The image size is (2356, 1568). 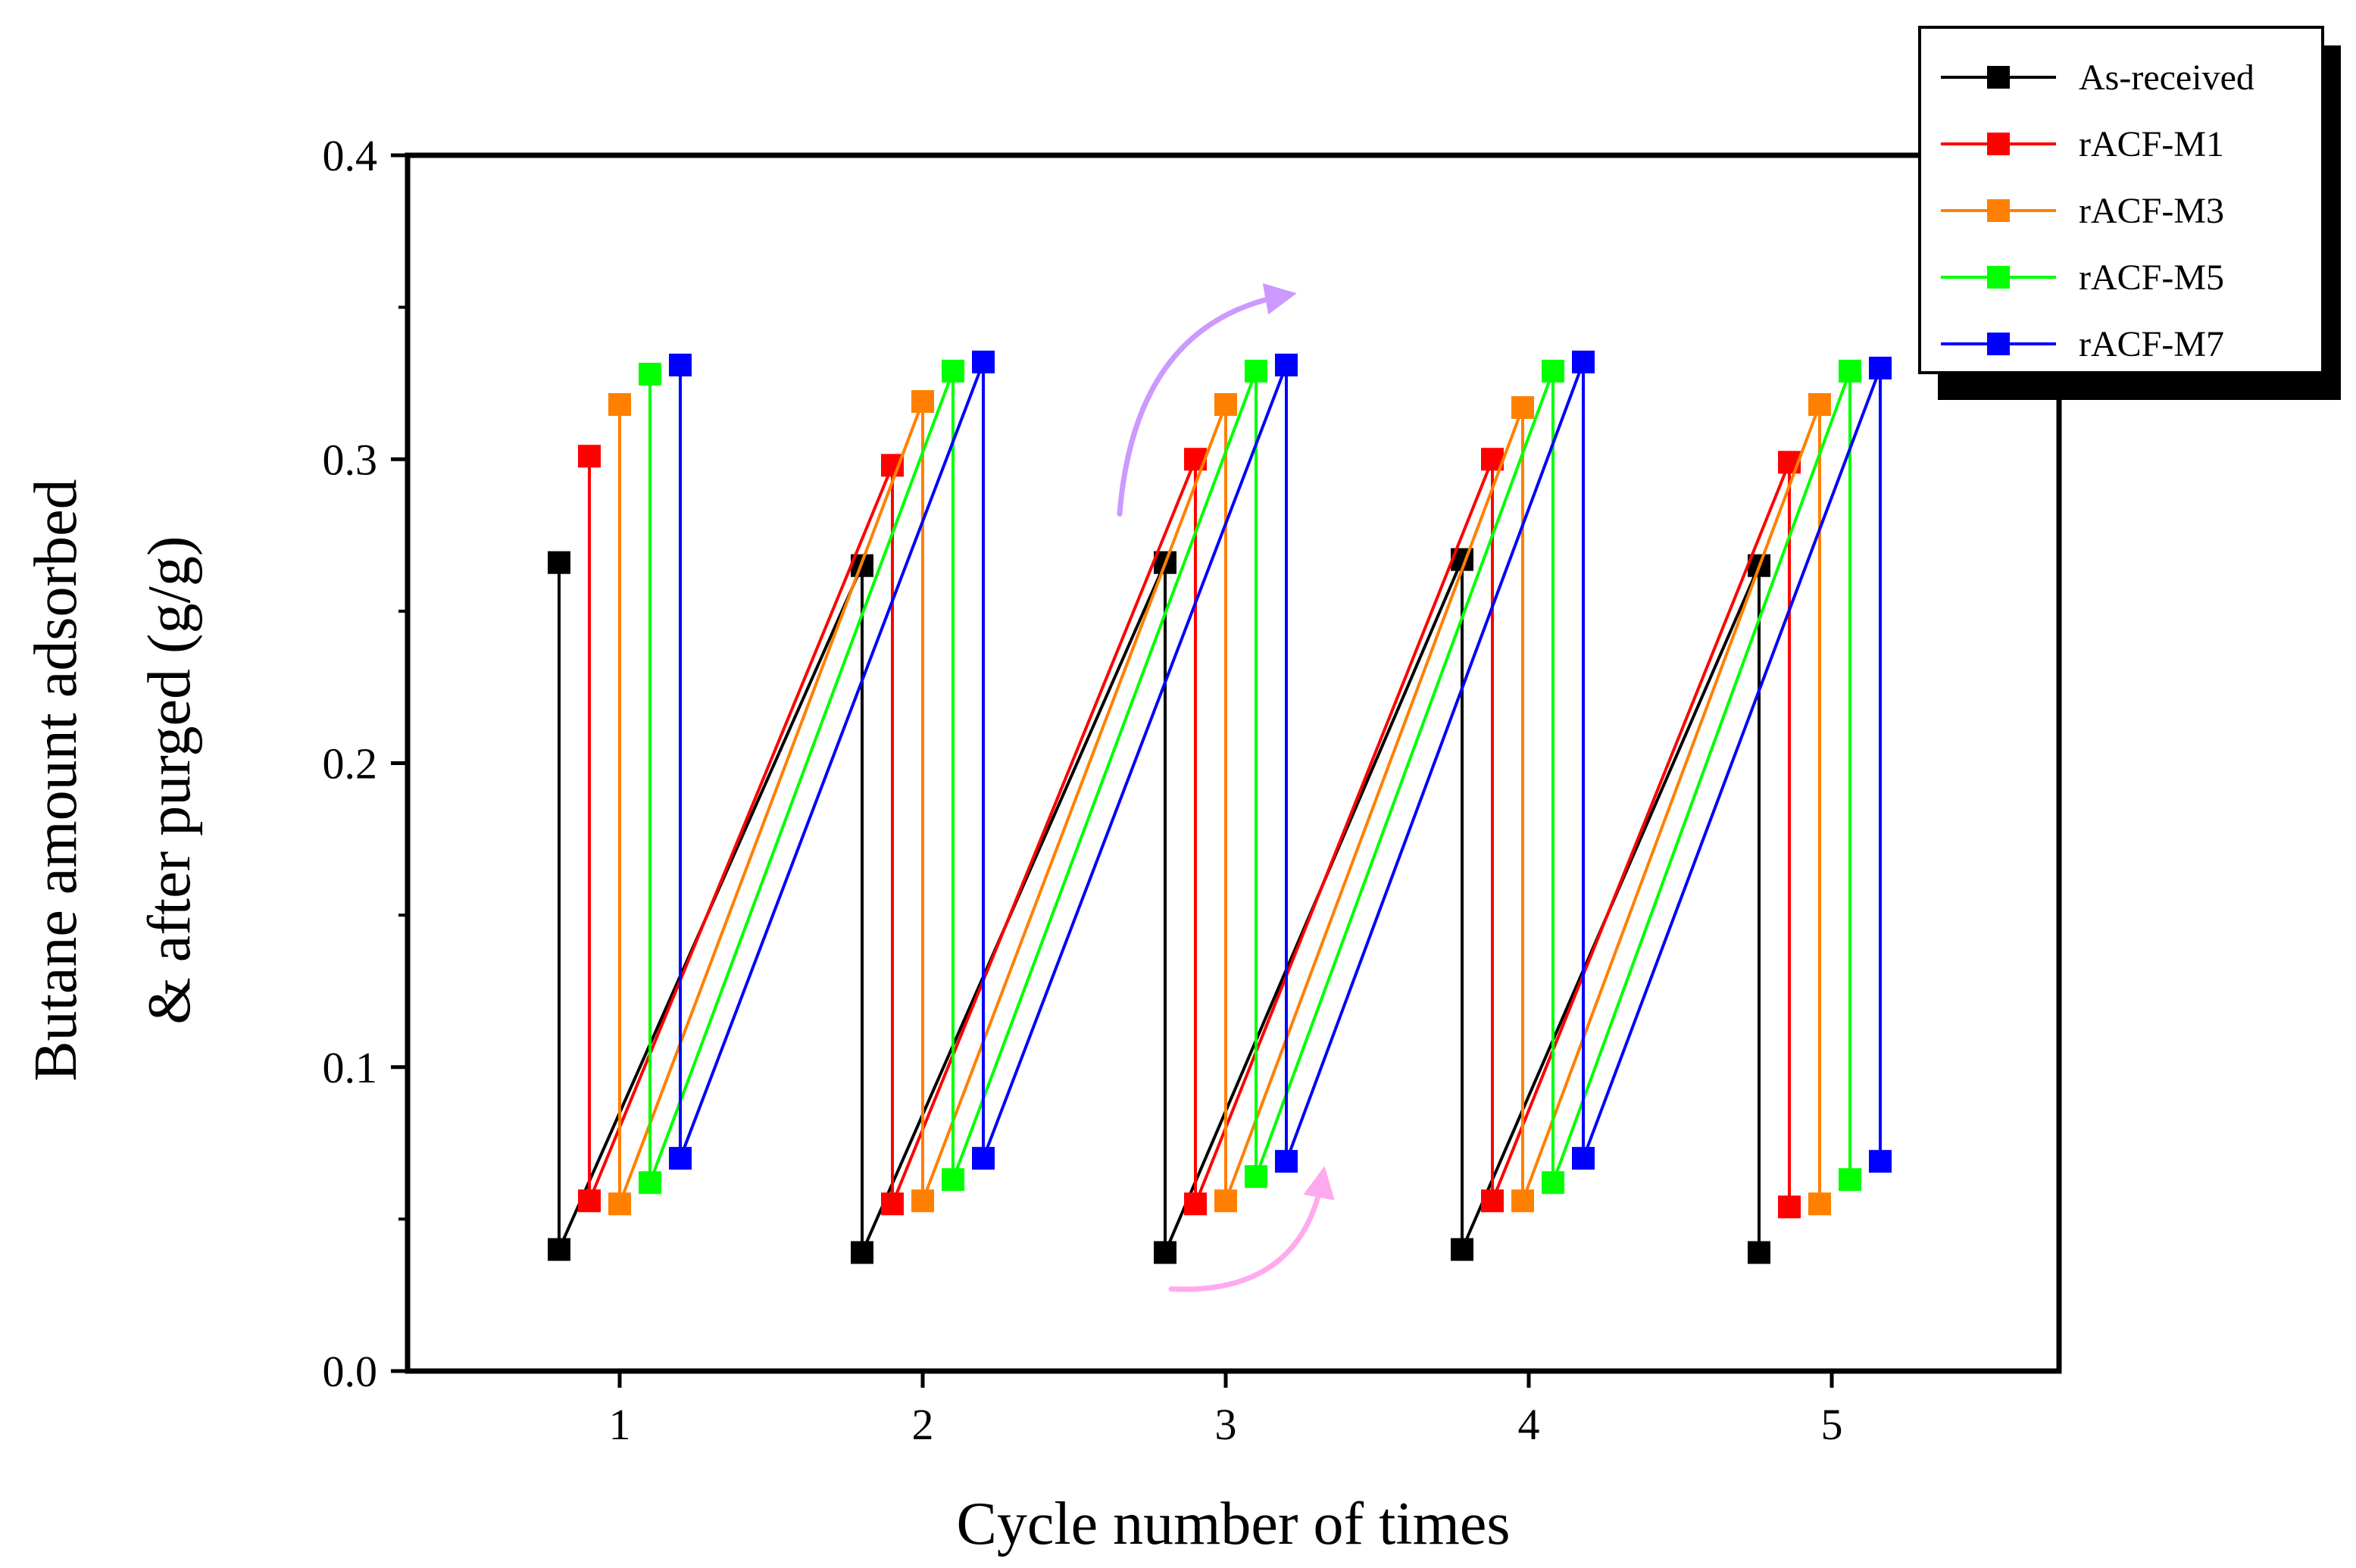 I want to click on legend-label: rACF-M1, so click(x=2151, y=144).